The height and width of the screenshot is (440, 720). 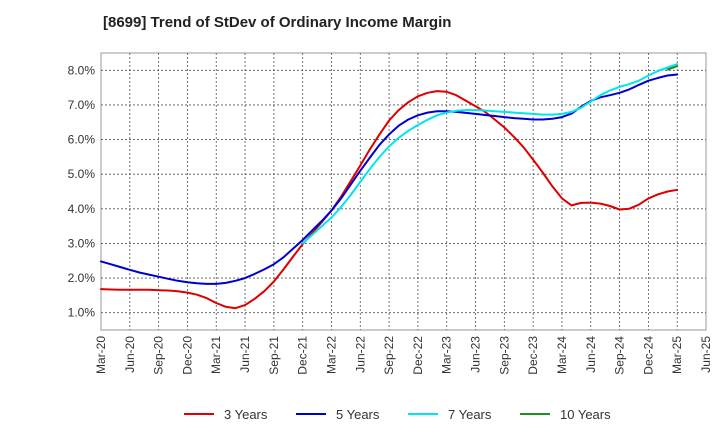 I want to click on x-tick-label: Jun-25, so click(x=706, y=354).